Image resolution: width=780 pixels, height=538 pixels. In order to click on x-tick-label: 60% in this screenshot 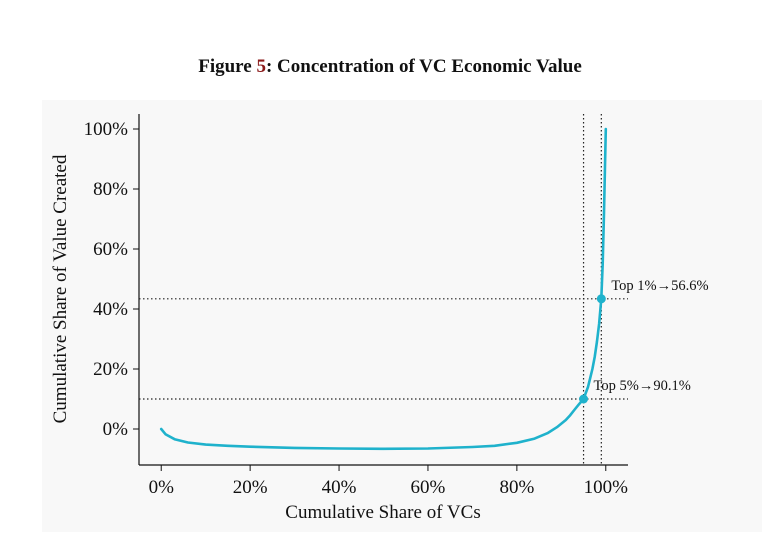, I will do `click(428, 487)`.